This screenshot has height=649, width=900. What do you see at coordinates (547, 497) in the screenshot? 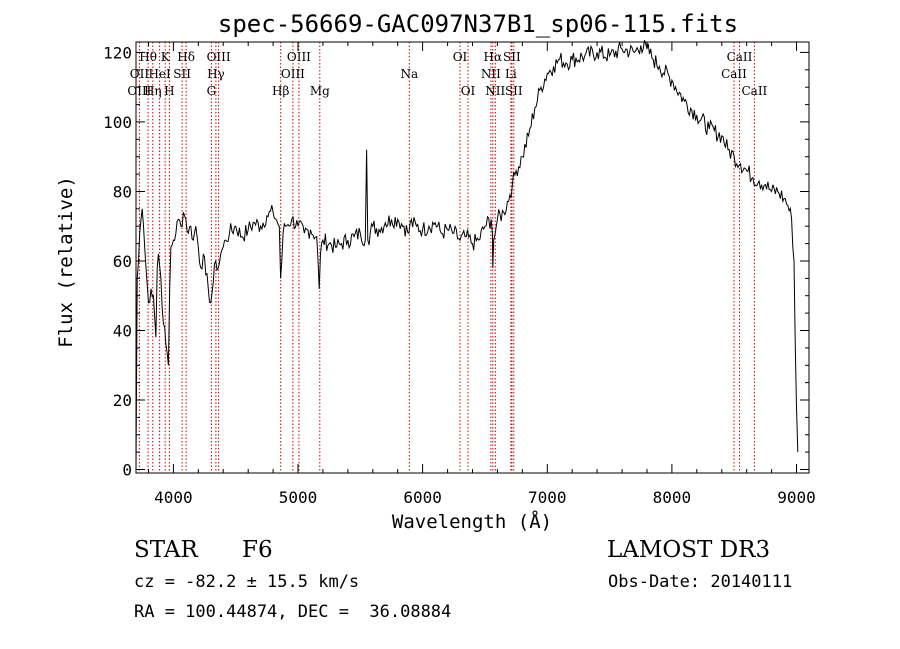
I see `x-tick-label: 7000` at bounding box center [547, 497].